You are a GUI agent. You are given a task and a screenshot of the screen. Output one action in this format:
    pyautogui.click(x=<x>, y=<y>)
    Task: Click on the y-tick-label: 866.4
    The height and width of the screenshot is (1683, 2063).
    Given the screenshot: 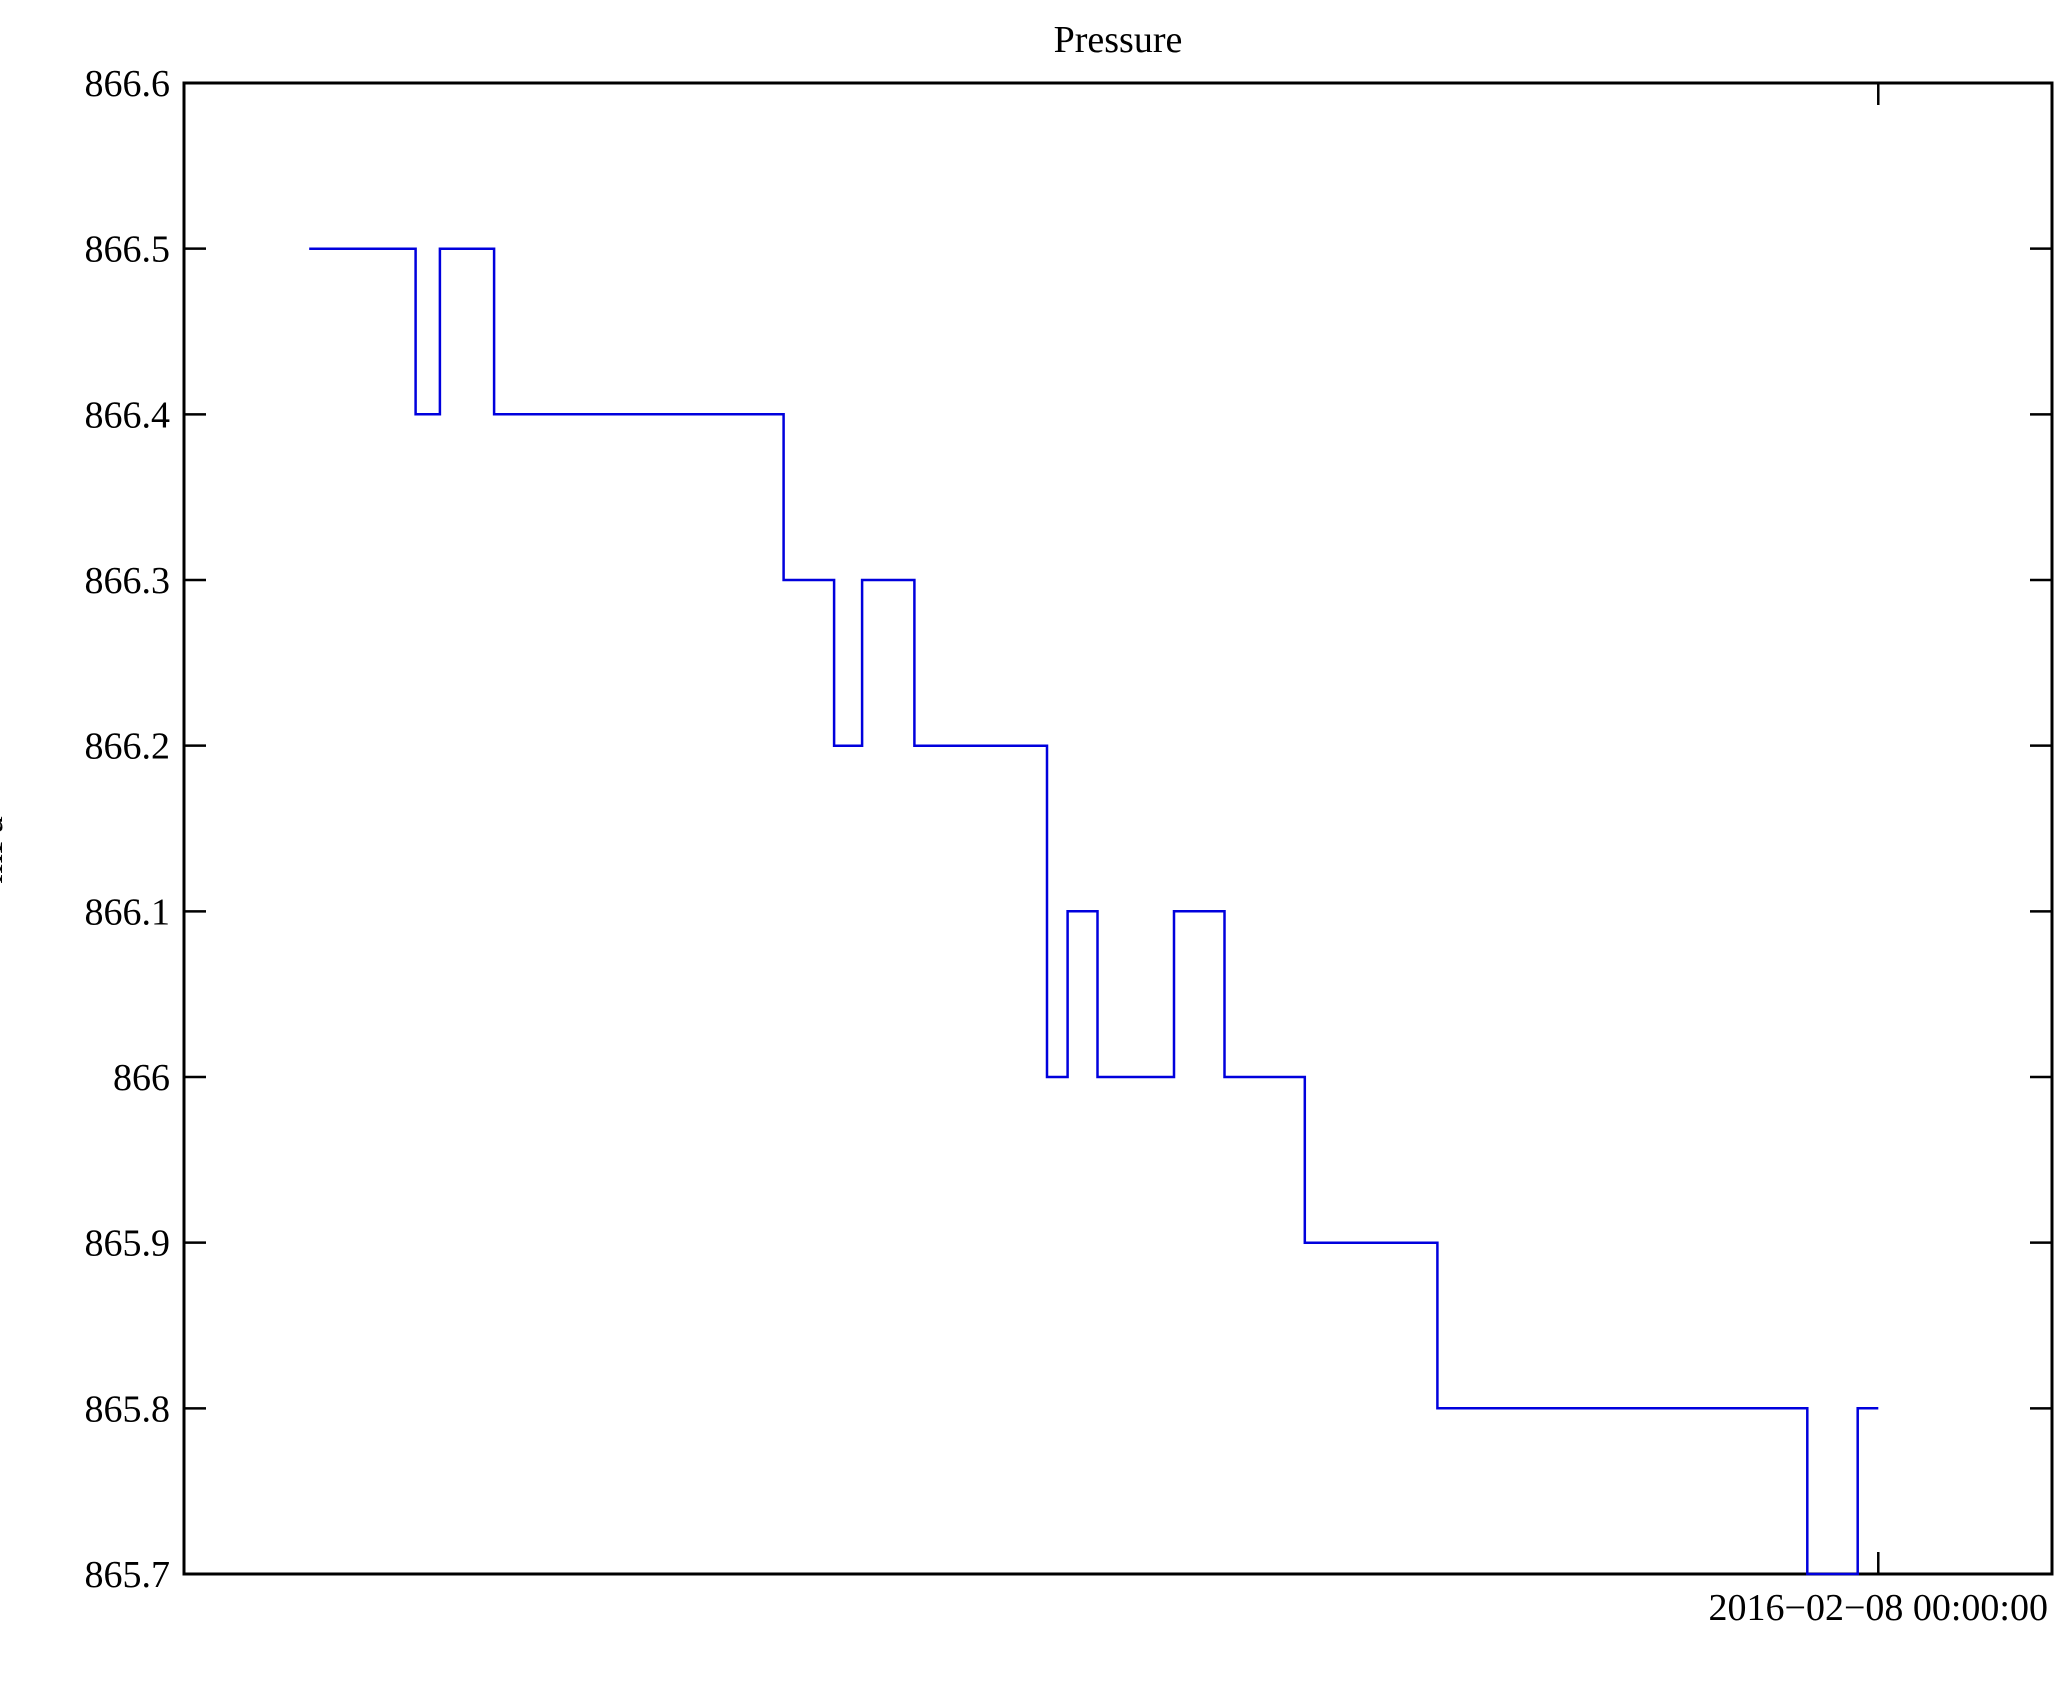 What is the action you would take?
    pyautogui.click(x=128, y=415)
    